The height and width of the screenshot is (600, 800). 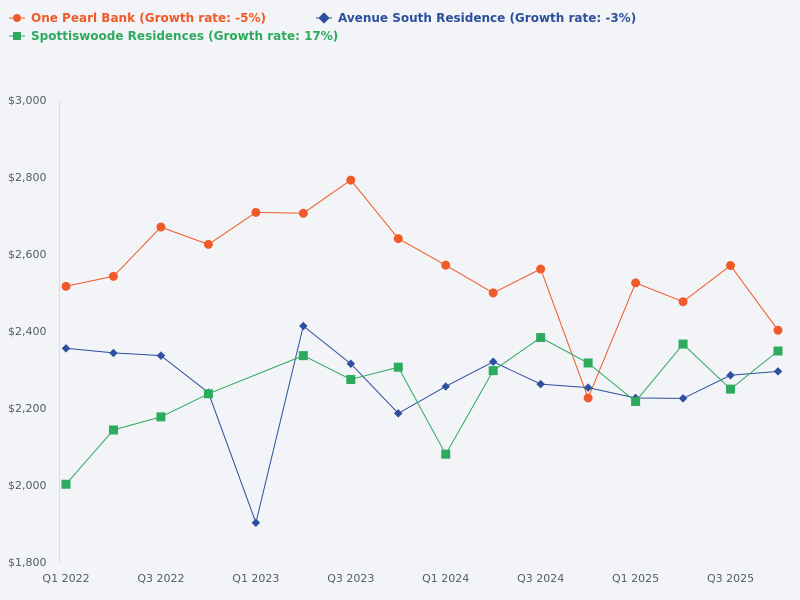 I want to click on y-tick-label: $2,200, so click(x=27, y=408).